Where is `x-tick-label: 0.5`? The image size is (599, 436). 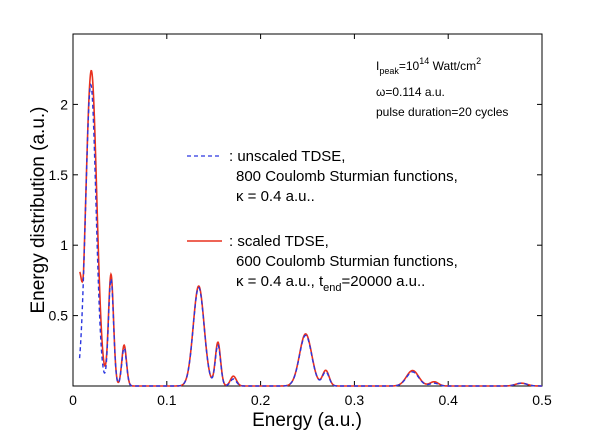
x-tick-label: 0.5 is located at coordinates (542, 400).